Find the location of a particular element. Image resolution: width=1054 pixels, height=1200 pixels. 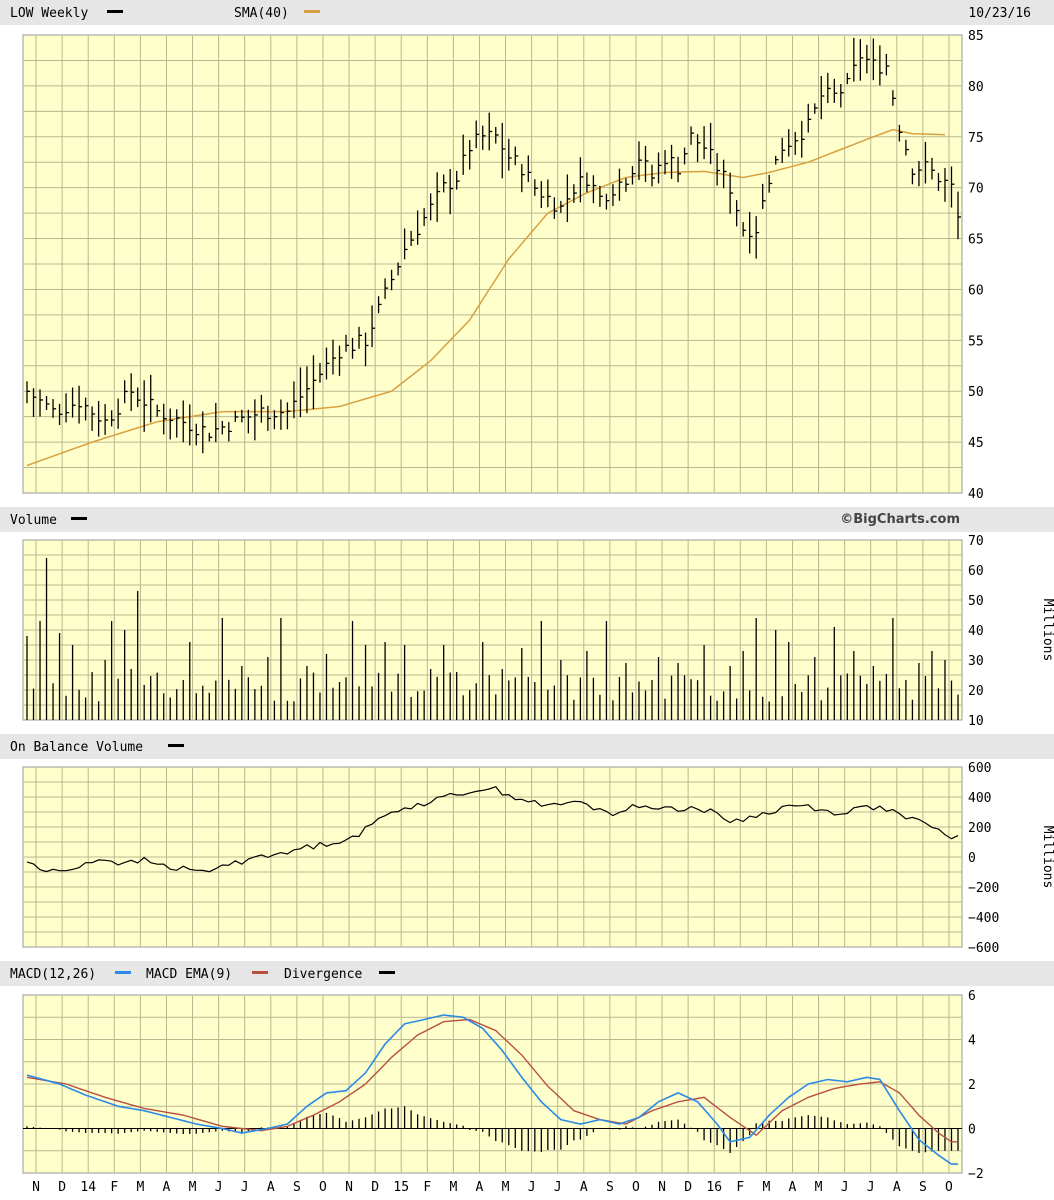

volume-grid is located at coordinates (492, 630).